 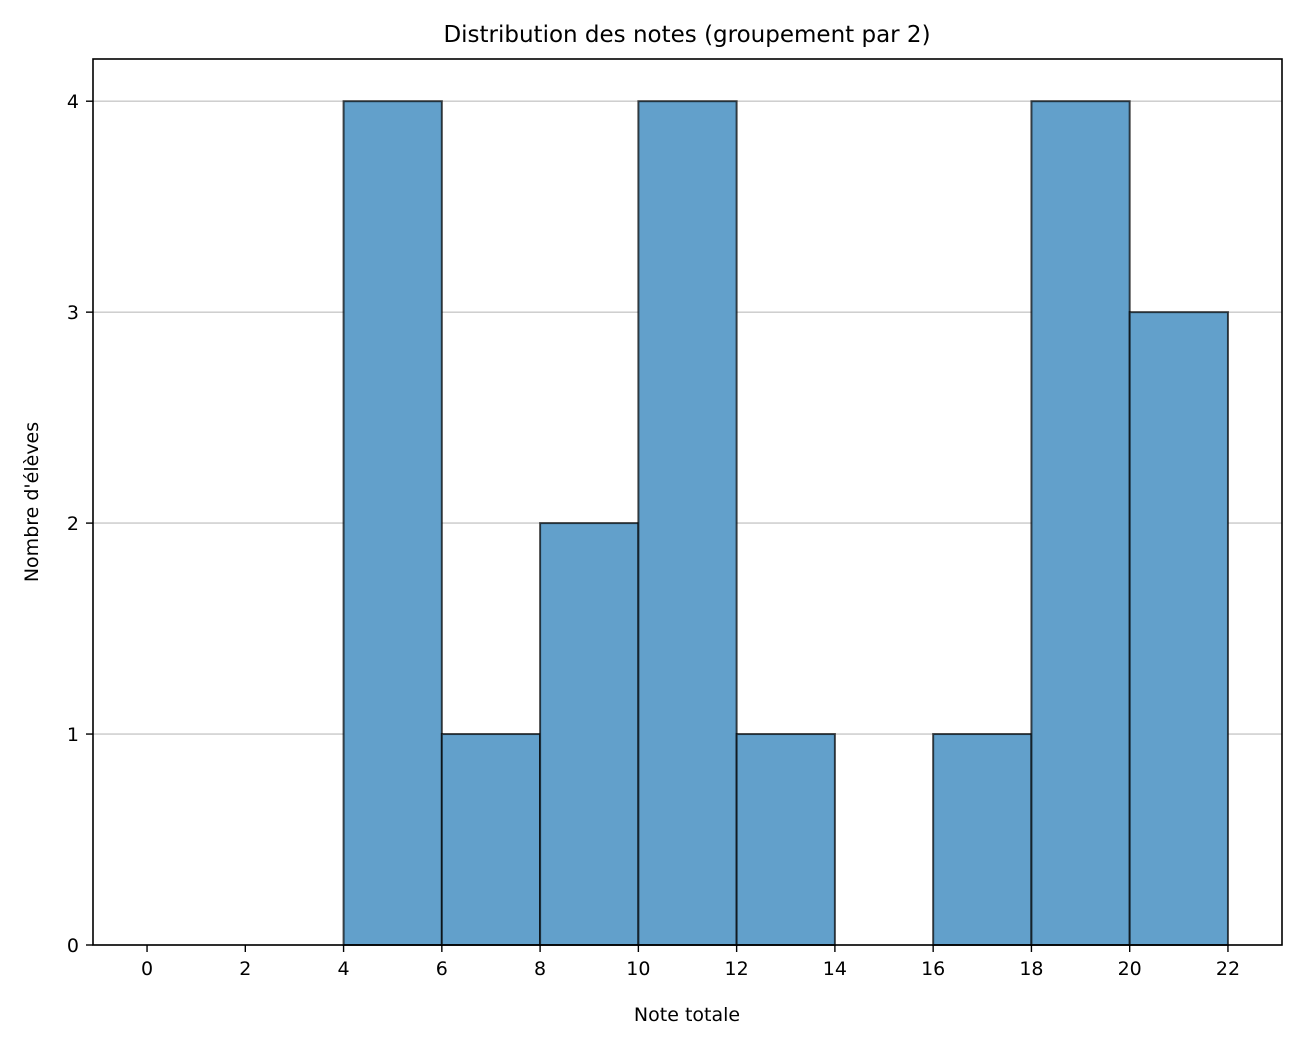 What do you see at coordinates (442, 969) in the screenshot?
I see `x-tick-label: 6` at bounding box center [442, 969].